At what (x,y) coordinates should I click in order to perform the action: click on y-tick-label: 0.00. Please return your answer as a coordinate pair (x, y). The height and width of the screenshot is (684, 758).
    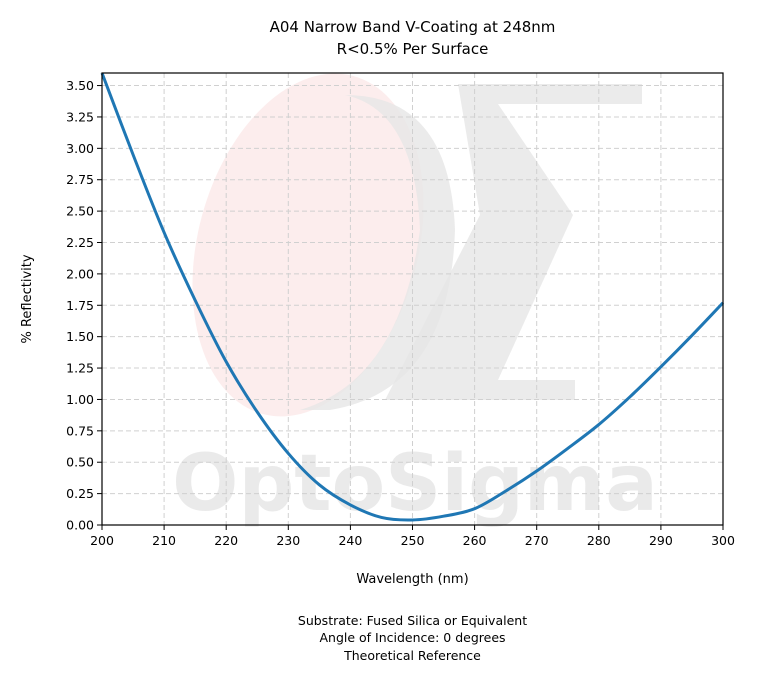
    Looking at the image, I should click on (80, 525).